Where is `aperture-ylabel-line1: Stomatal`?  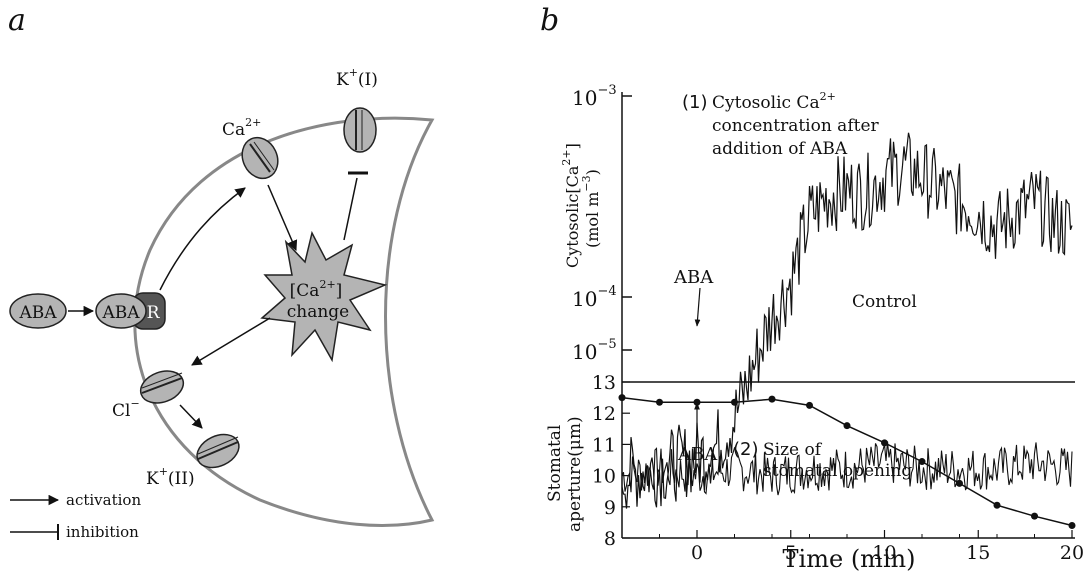 aperture-ylabel-line1: Stomatal is located at coordinates (555, 463).